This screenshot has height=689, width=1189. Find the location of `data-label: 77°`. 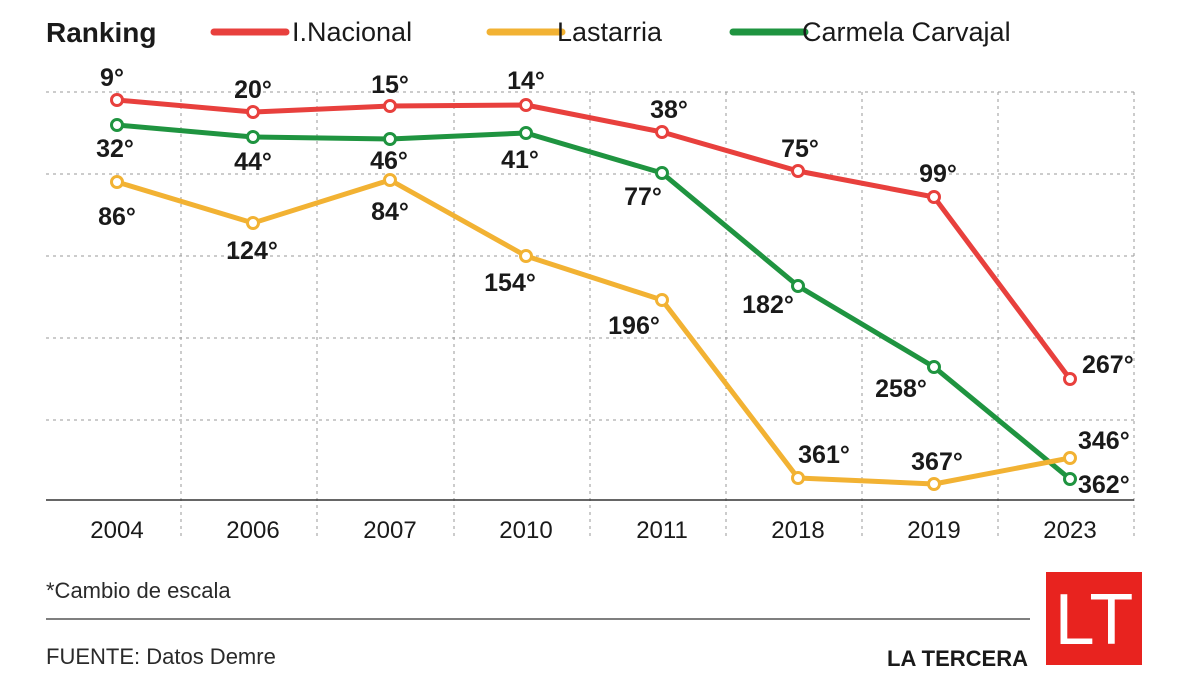

data-label: 77° is located at coordinates (643, 197).